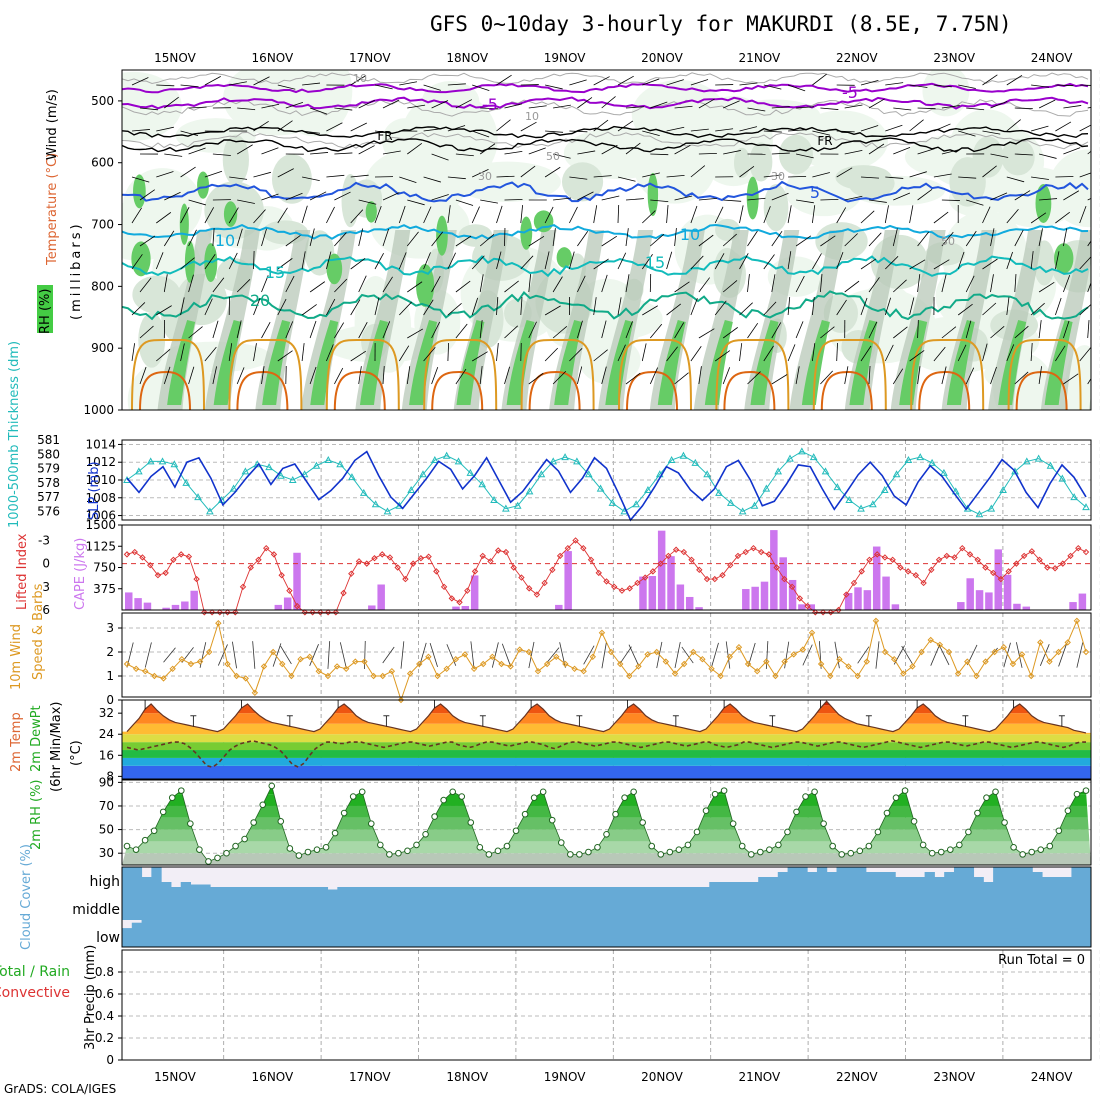  What do you see at coordinates (607, 907) in the screenshot?
I see `cloud-series` at bounding box center [607, 907].